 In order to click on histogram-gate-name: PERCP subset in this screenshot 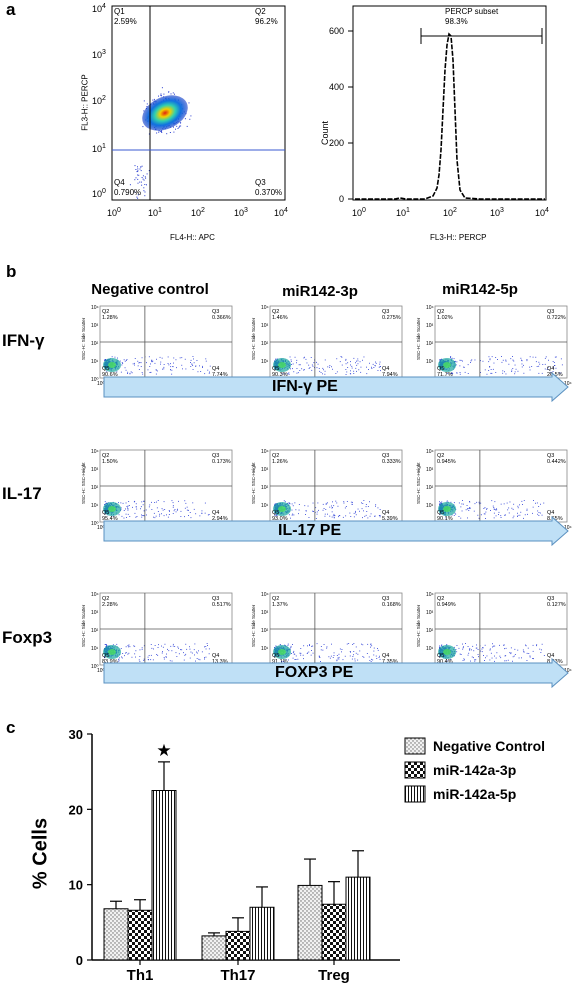, I will do `click(472, 11)`.